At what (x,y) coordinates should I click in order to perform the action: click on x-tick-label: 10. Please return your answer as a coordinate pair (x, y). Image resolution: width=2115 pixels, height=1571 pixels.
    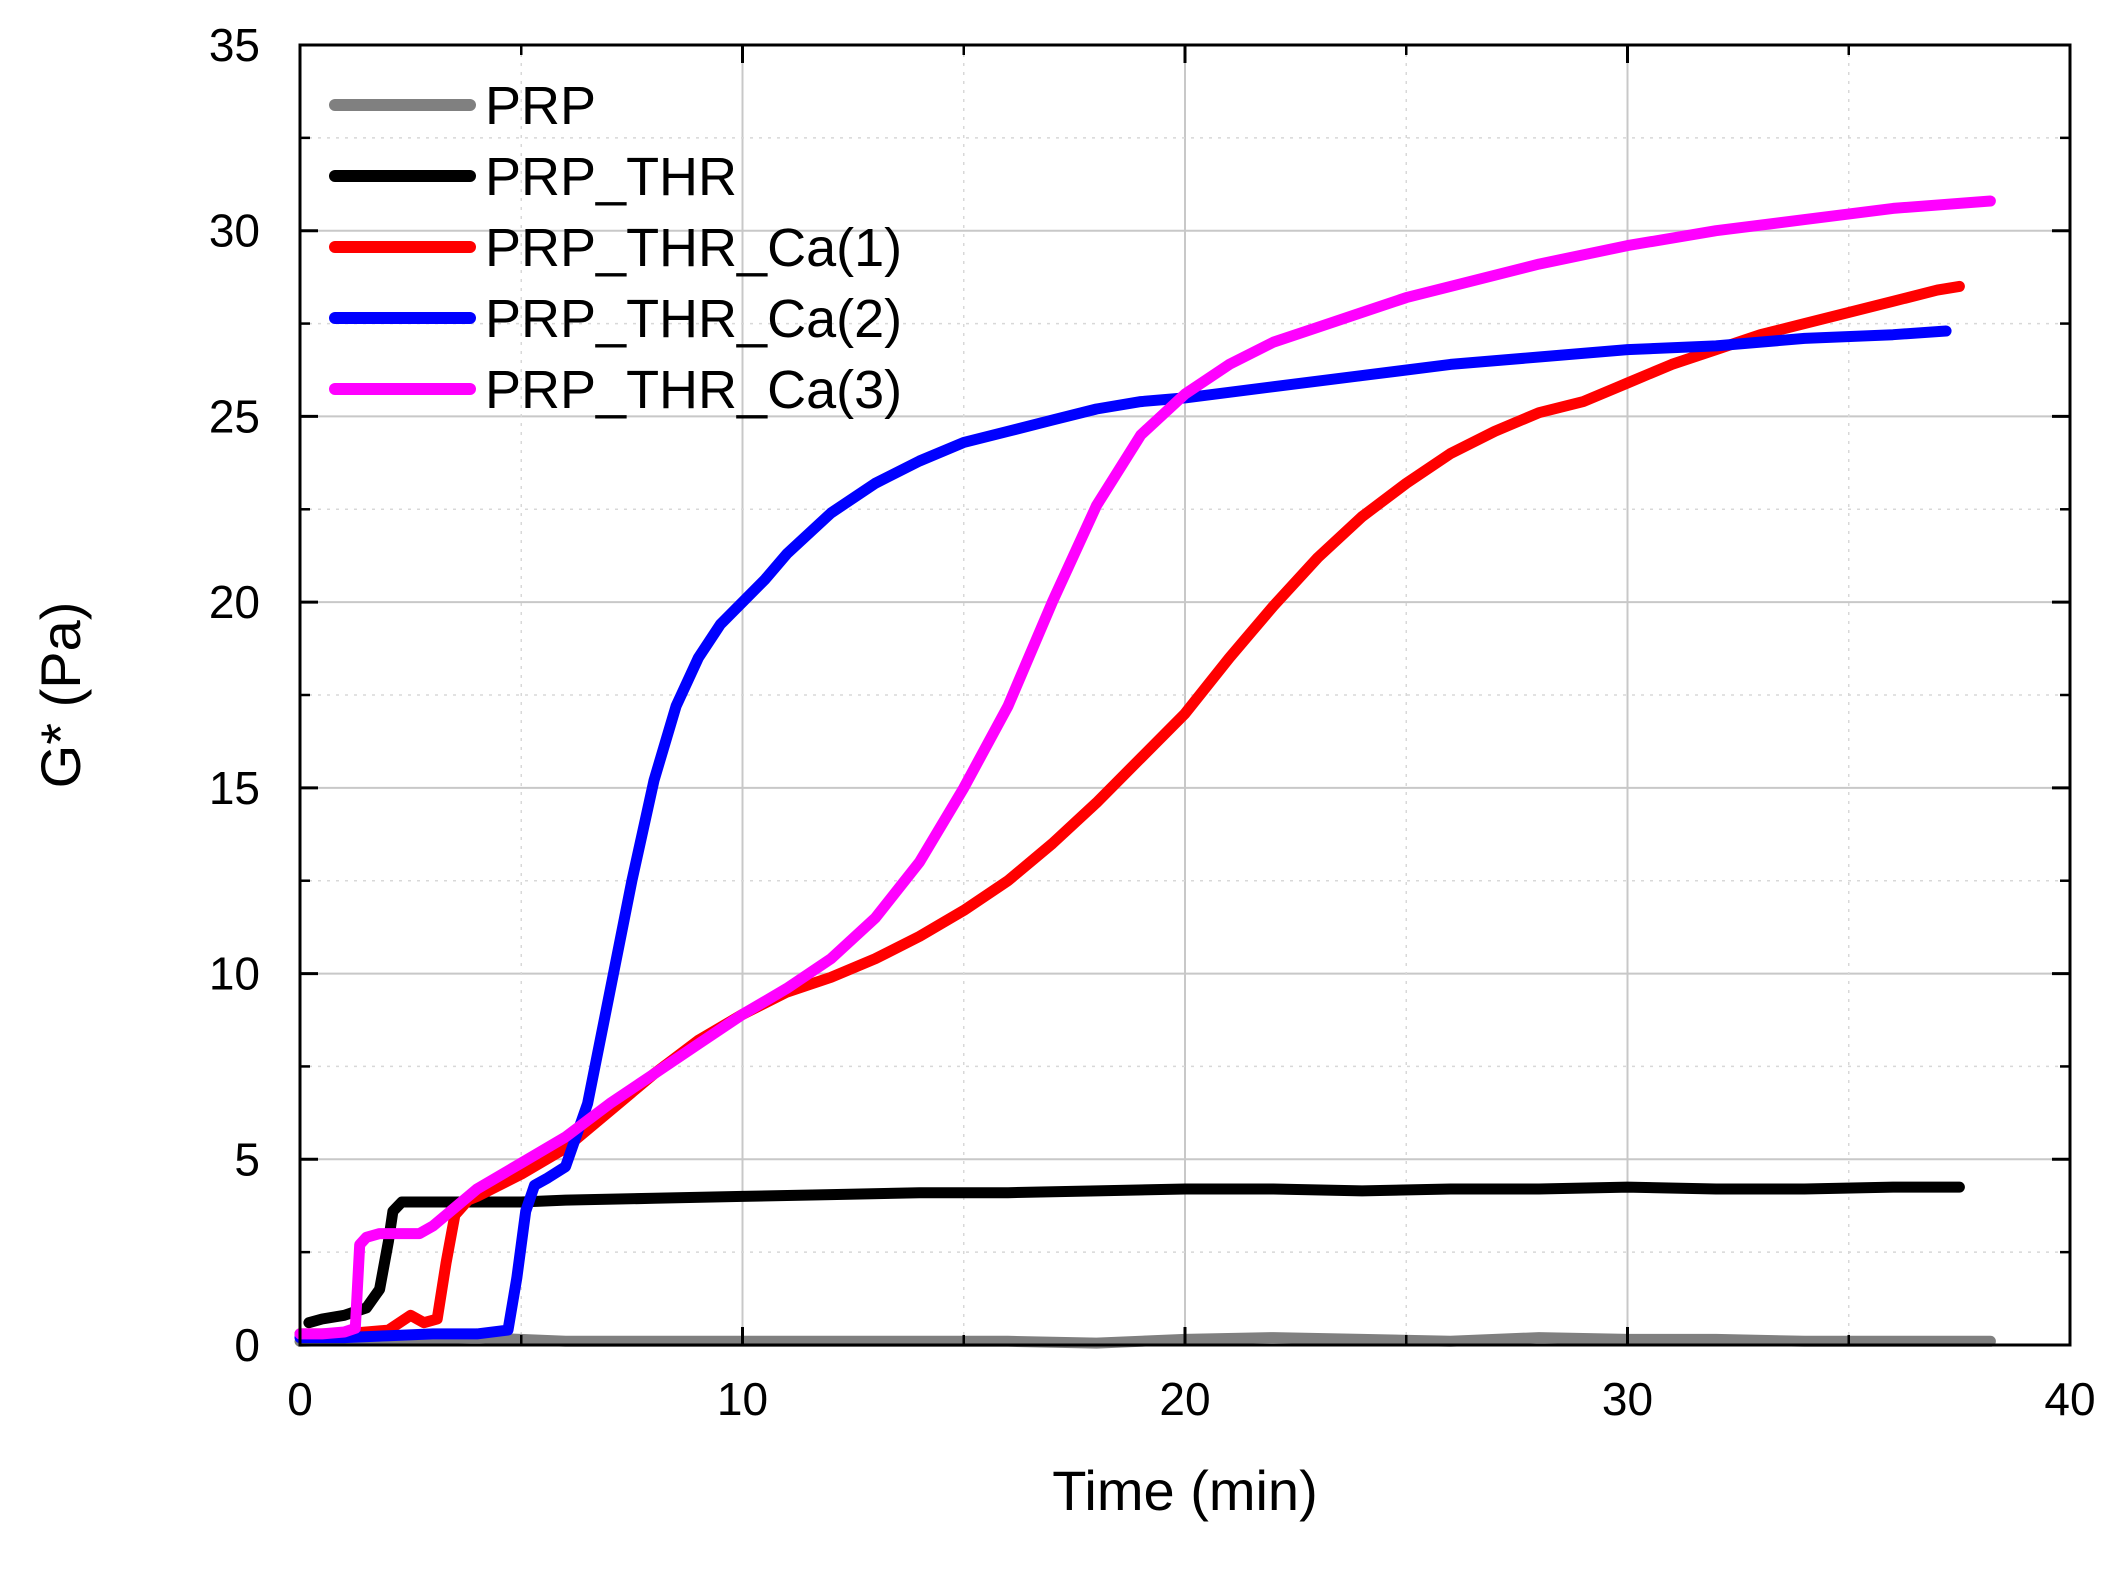
    Looking at the image, I should click on (742, 1399).